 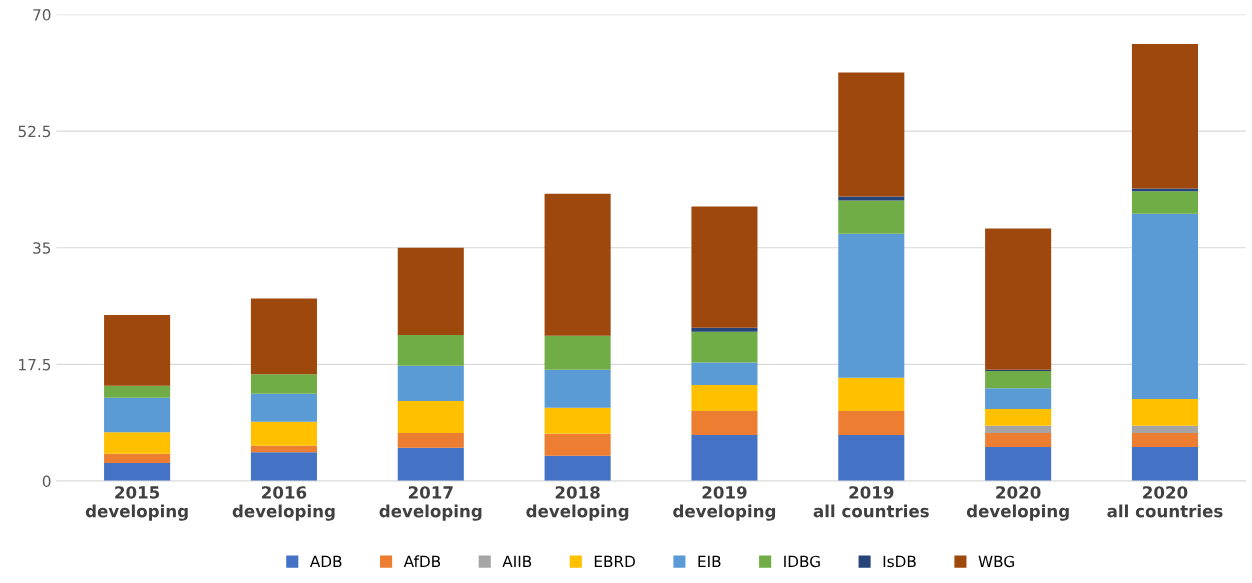 What do you see at coordinates (577, 503) in the screenshot?
I see `x-tick-label: 2018 developing` at bounding box center [577, 503].